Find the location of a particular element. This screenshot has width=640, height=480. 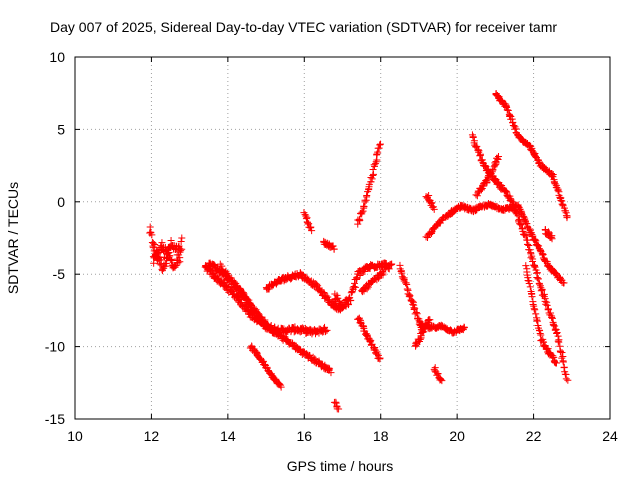

series-s24 is located at coordinates (531, 155).